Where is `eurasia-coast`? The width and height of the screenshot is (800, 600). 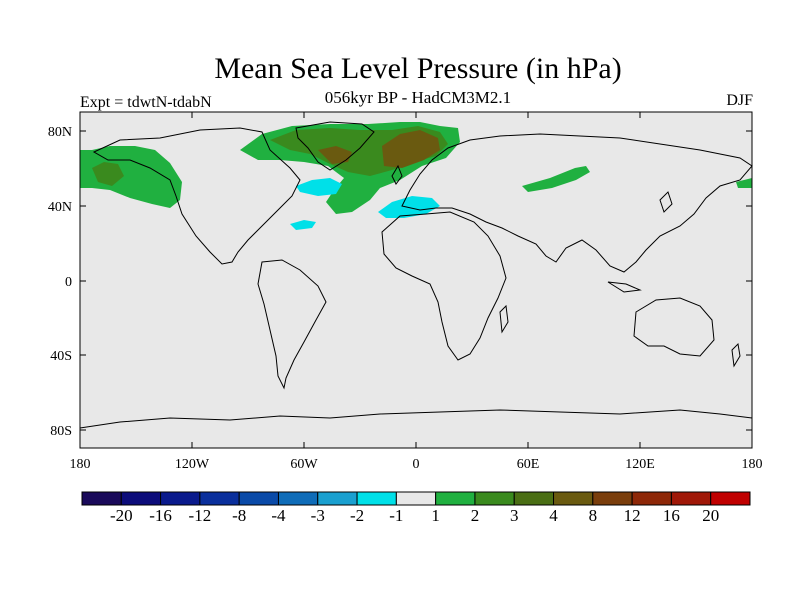 eurasia-coast is located at coordinates (577, 203).